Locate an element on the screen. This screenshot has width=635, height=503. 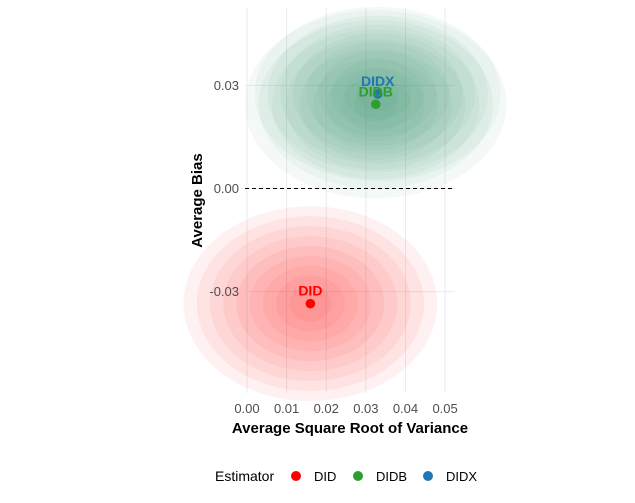
y-tick-labels: -0.03 0.00 0.03 is located at coordinates (224, 188).